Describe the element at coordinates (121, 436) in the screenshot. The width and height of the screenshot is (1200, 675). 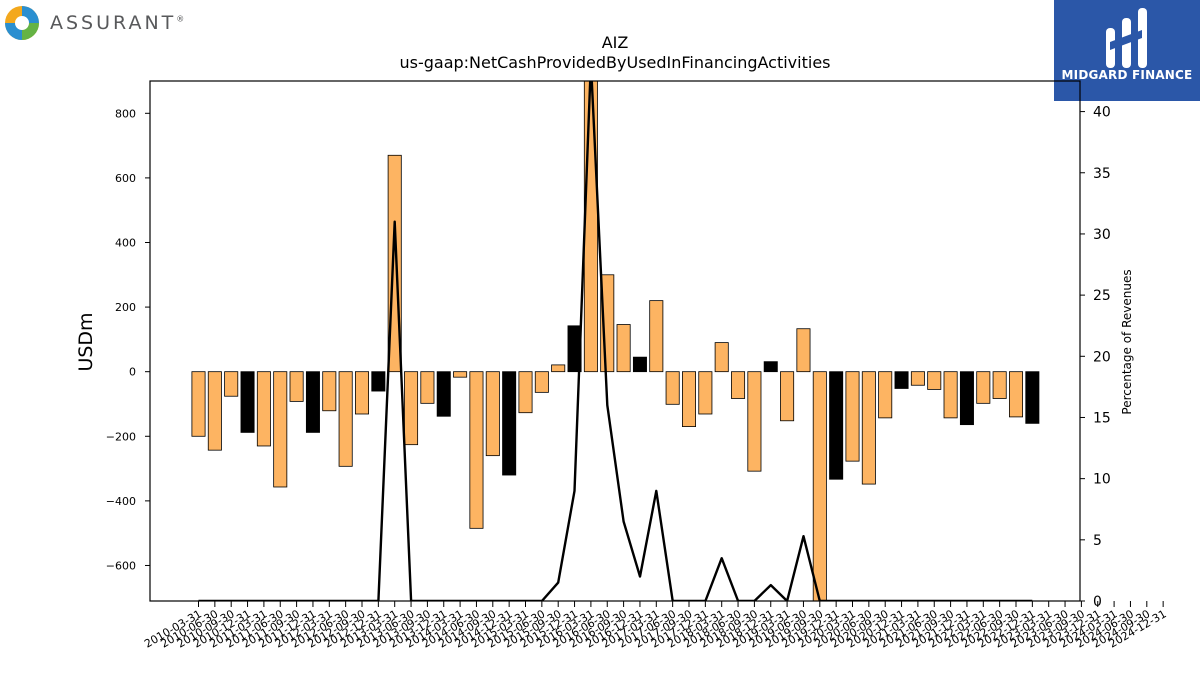
I see `y-tick-label: −200` at that location.